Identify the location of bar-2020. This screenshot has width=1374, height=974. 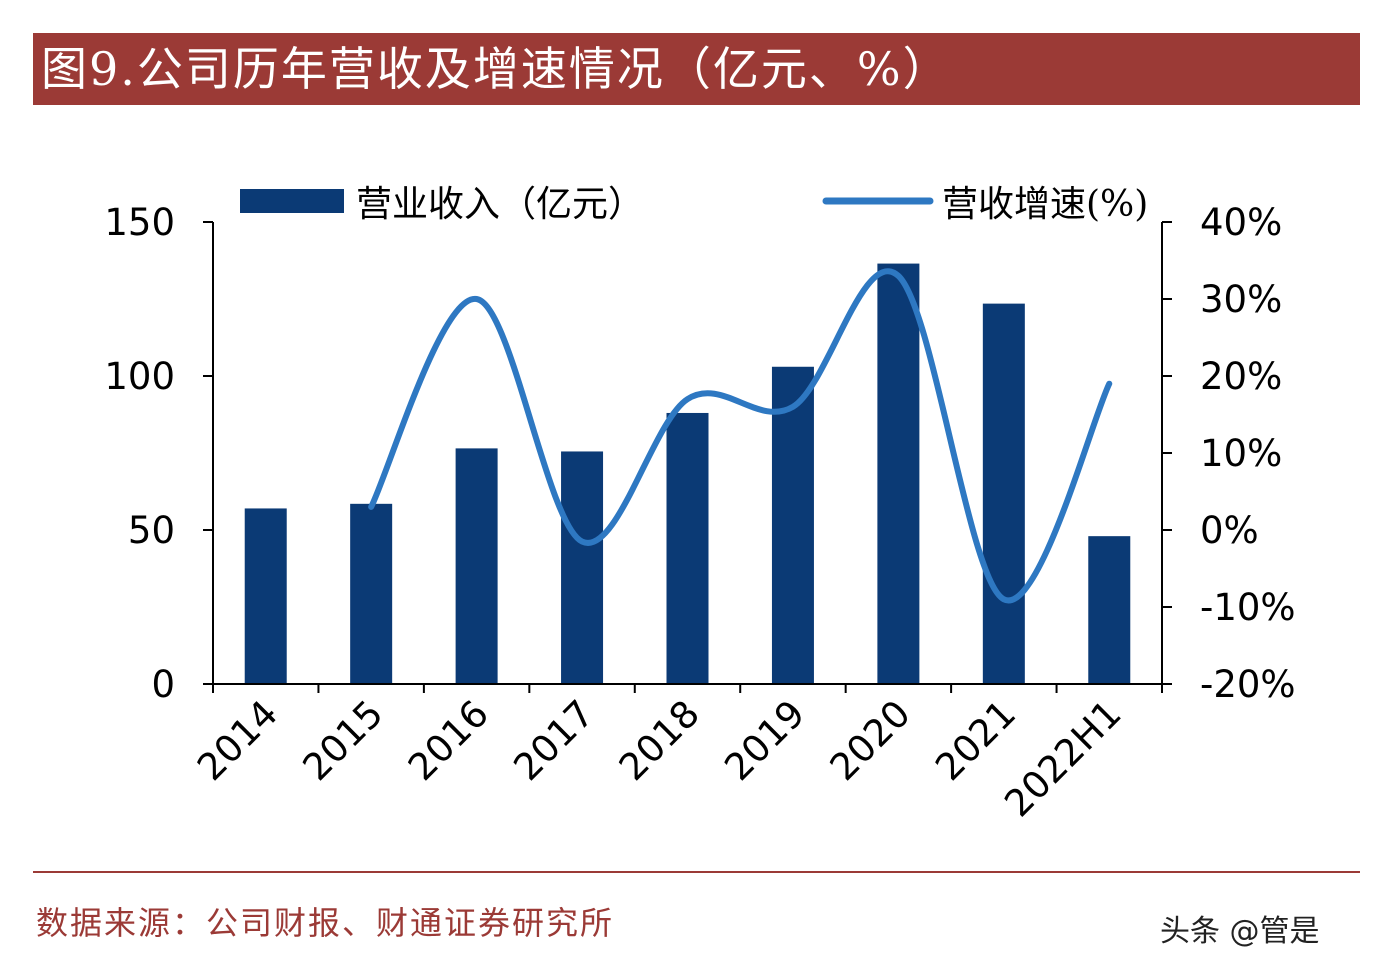
(898, 473).